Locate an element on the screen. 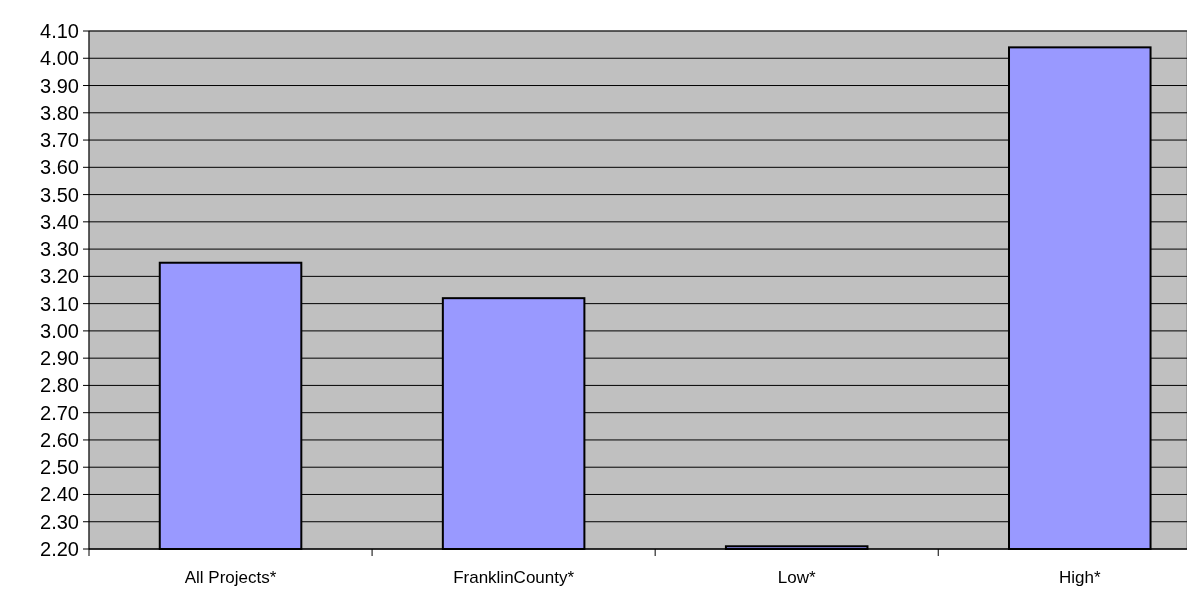  x-tick-label: All Projects* is located at coordinates (230, 577).